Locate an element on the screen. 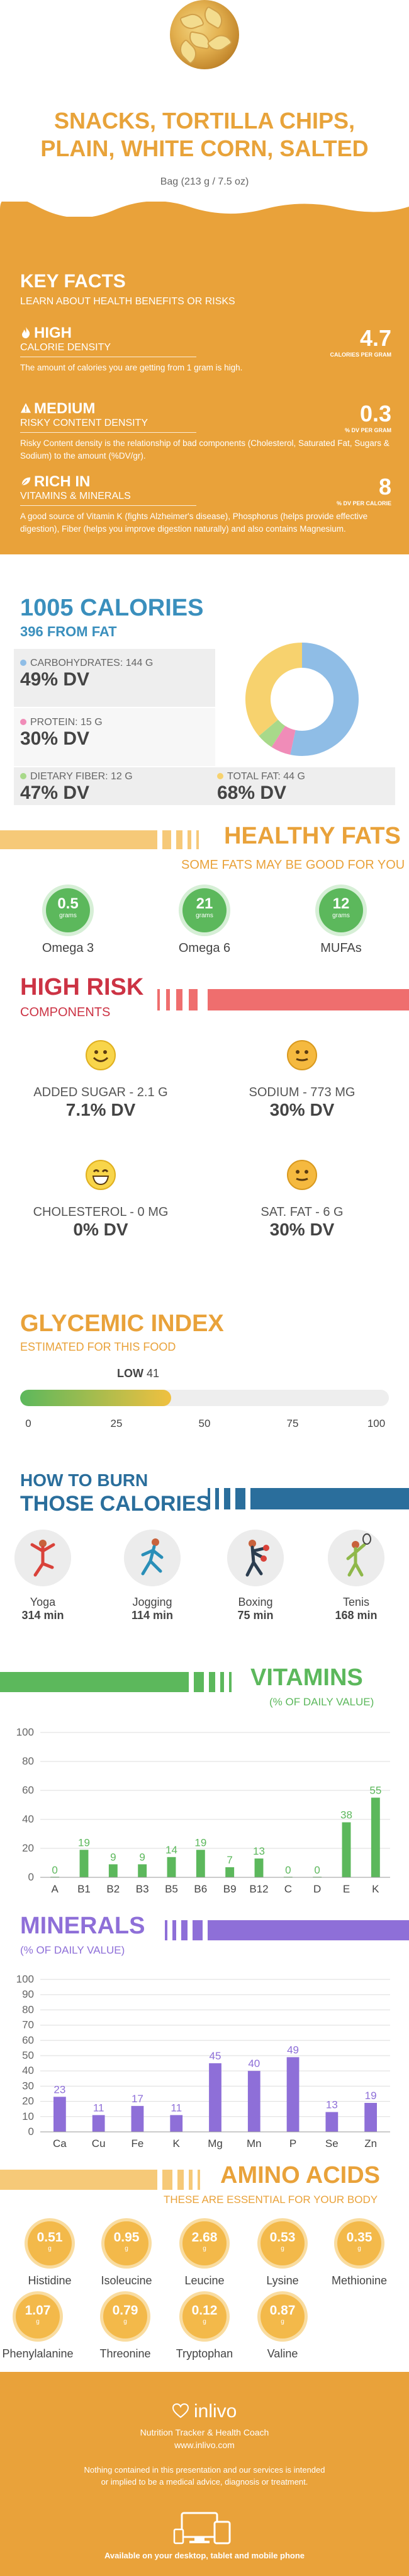  fact-level: MEDIUM is located at coordinates (65, 409).